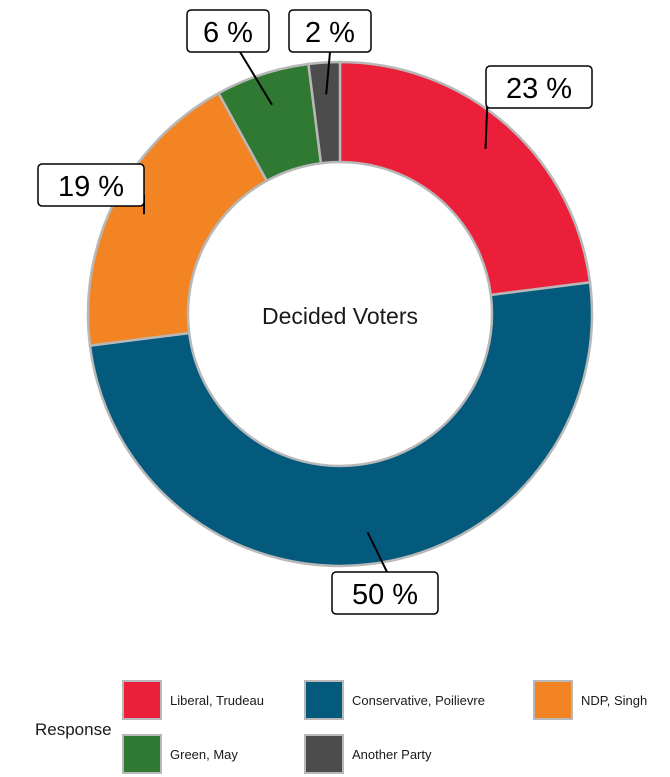  Describe the element at coordinates (217, 700) in the screenshot. I see `legend-label-liberal: Liberal, Trudeau` at that location.